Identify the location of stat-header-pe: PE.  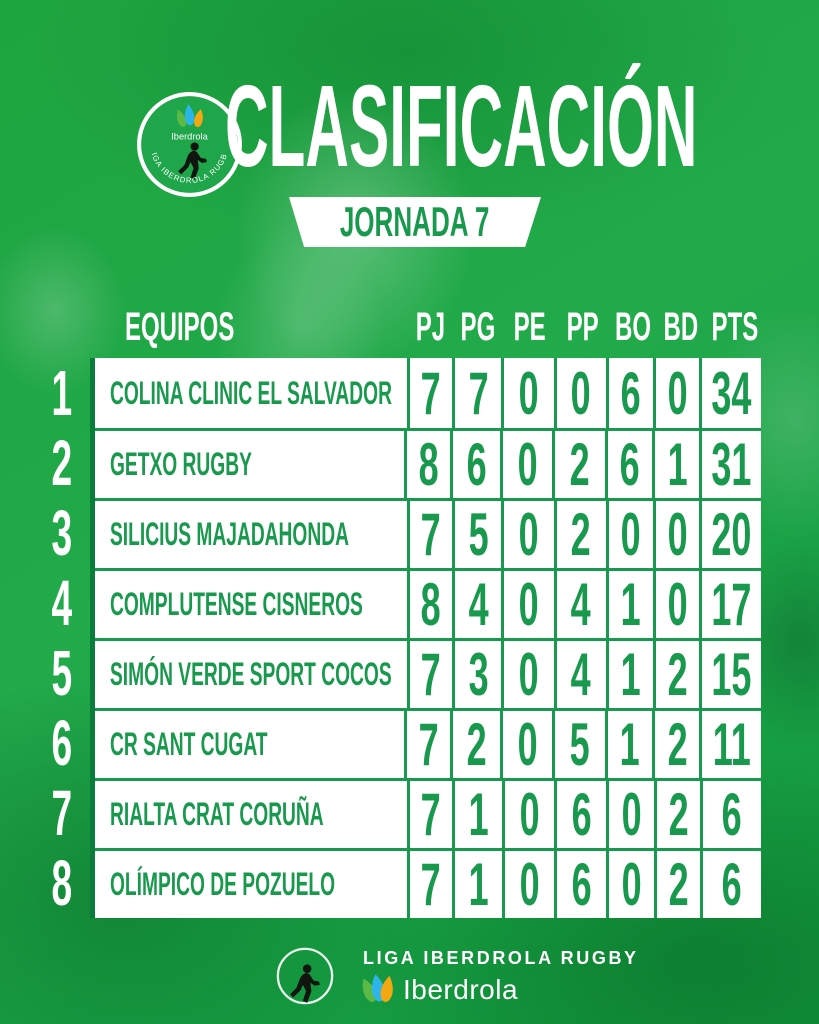
(529, 327).